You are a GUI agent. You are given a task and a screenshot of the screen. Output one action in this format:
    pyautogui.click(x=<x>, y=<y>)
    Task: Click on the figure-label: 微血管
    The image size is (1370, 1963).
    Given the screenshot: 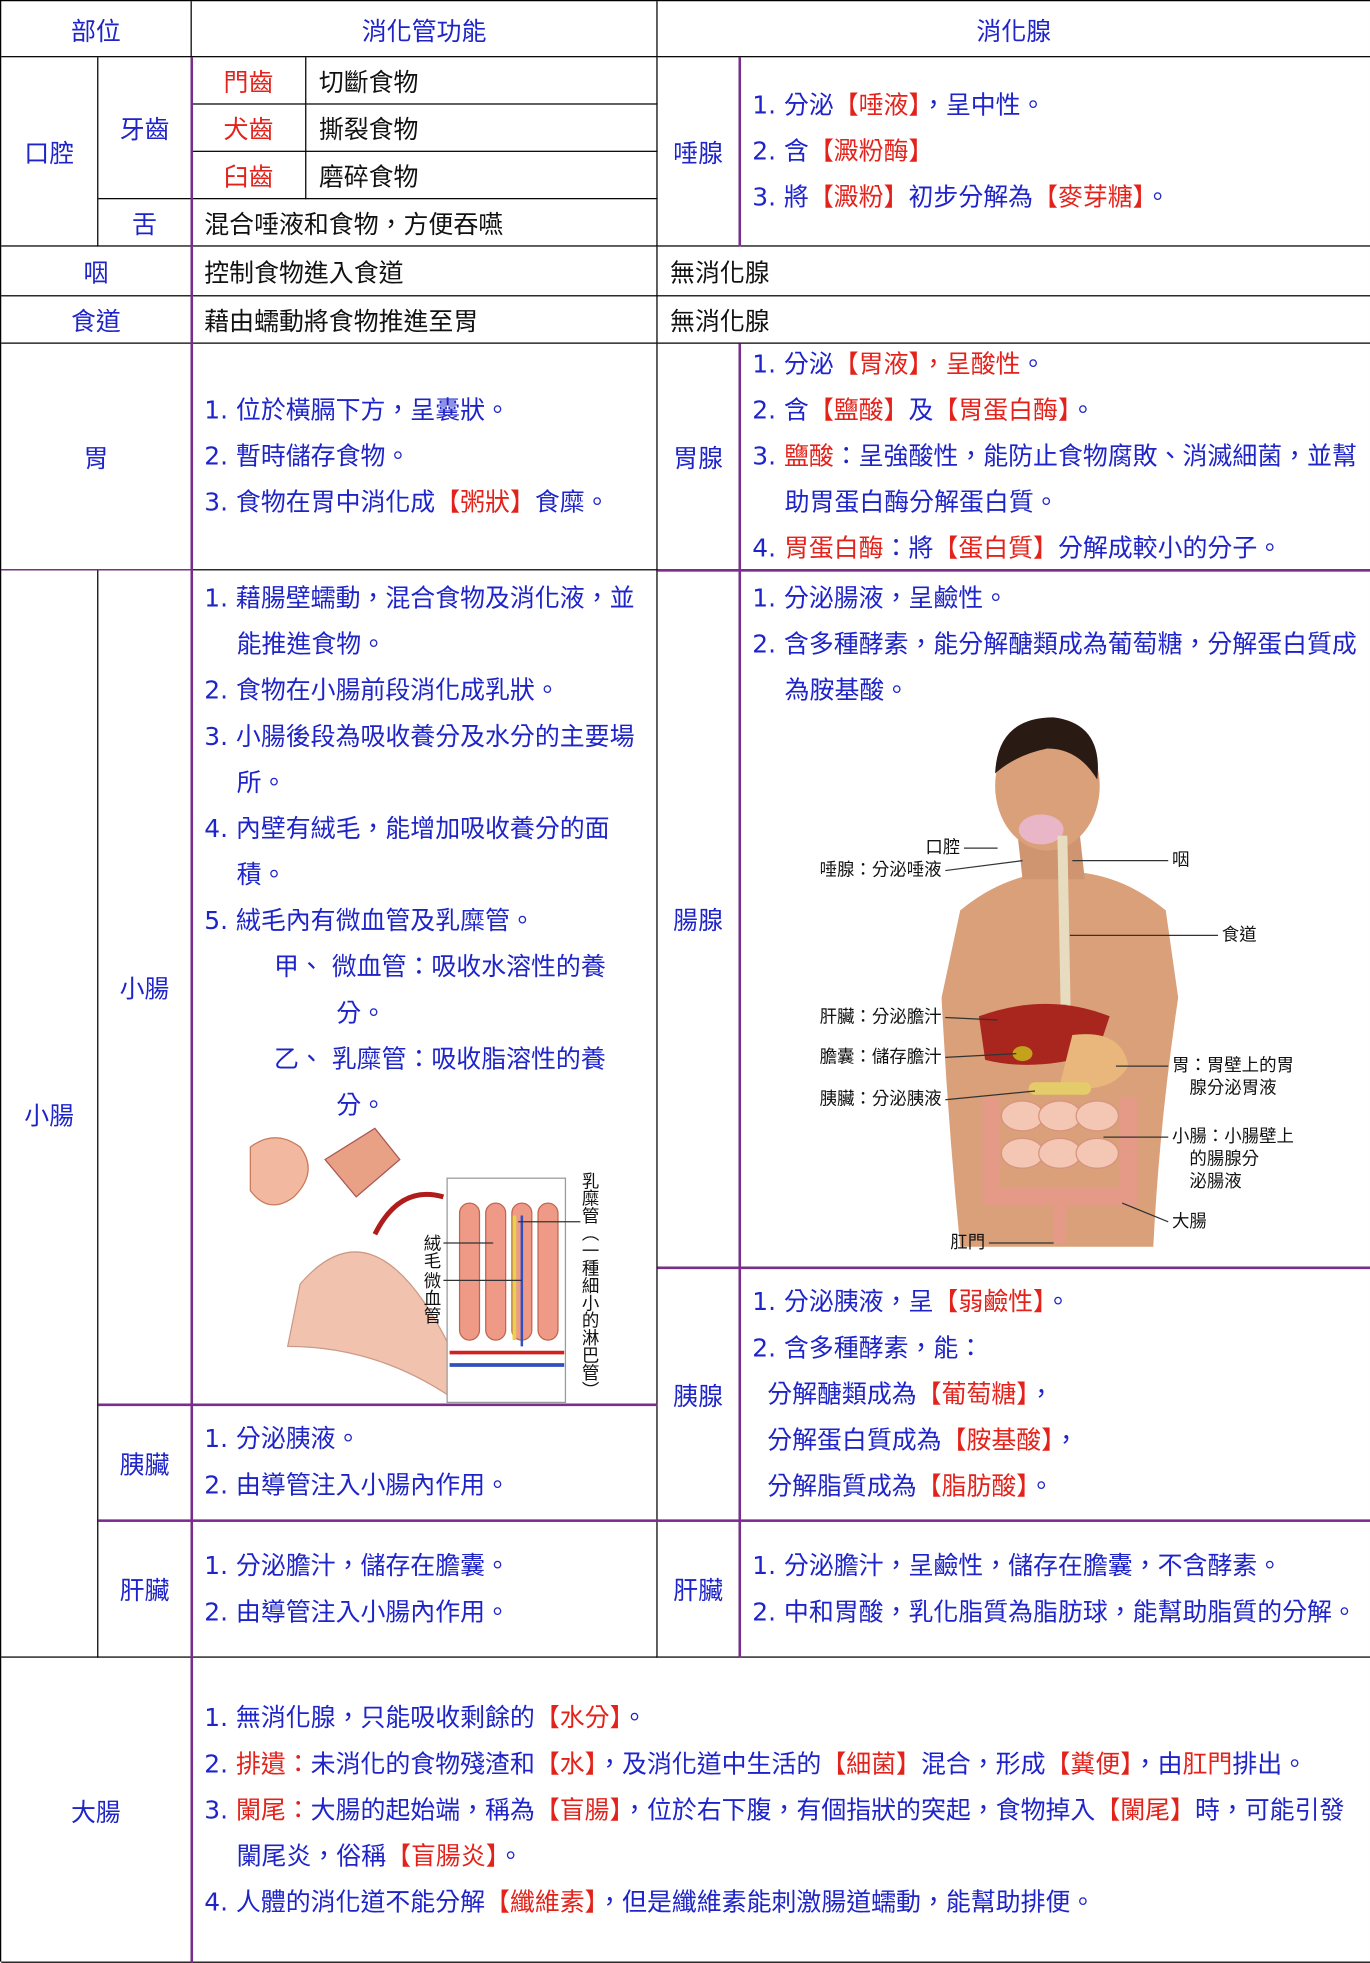 What is the action you would take?
    pyautogui.click(x=431, y=1298)
    